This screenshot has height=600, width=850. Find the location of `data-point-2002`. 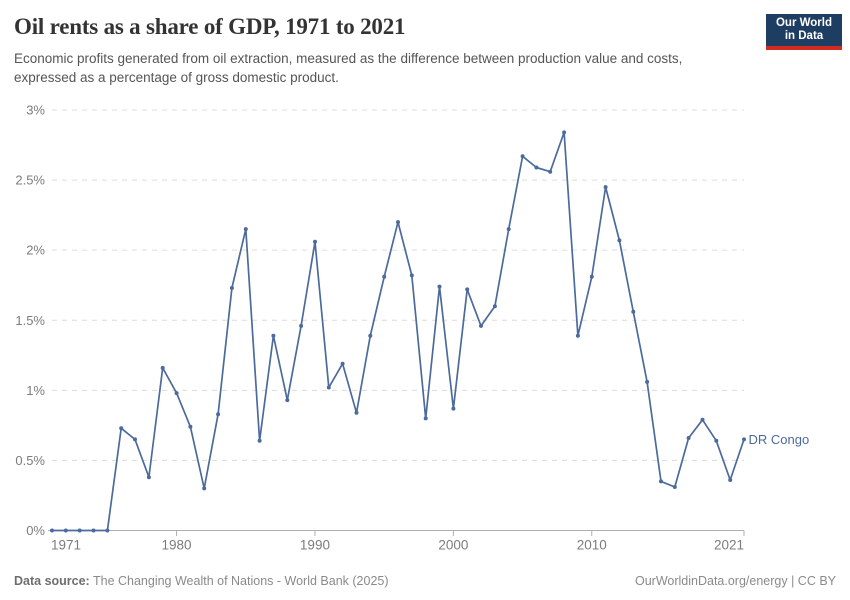

data-point-2002 is located at coordinates (481, 325).